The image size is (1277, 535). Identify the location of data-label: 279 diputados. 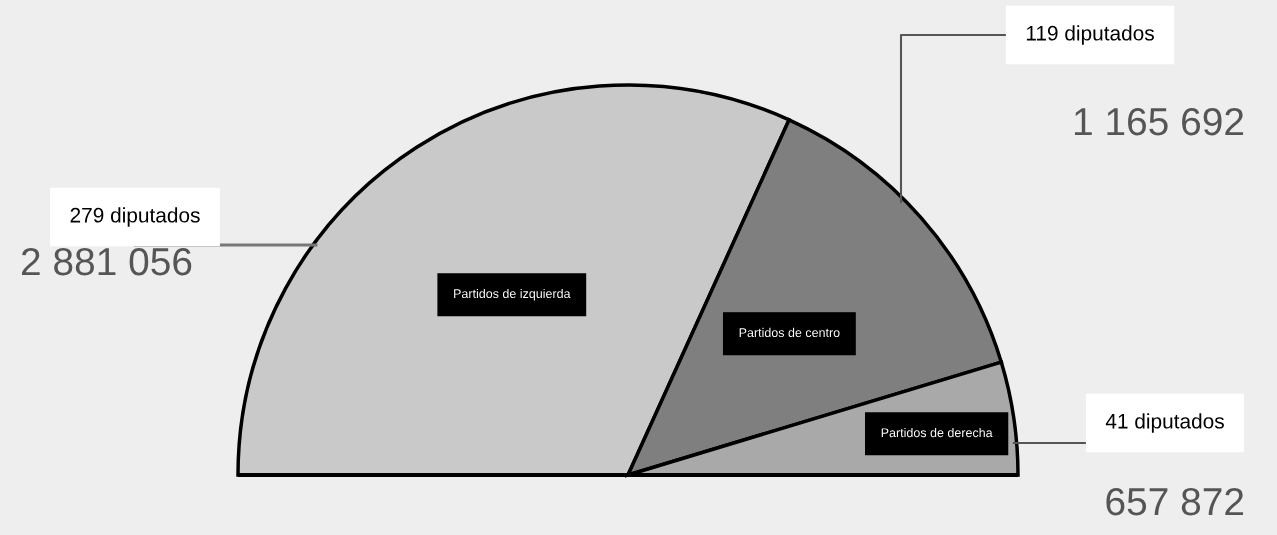
(135, 217).